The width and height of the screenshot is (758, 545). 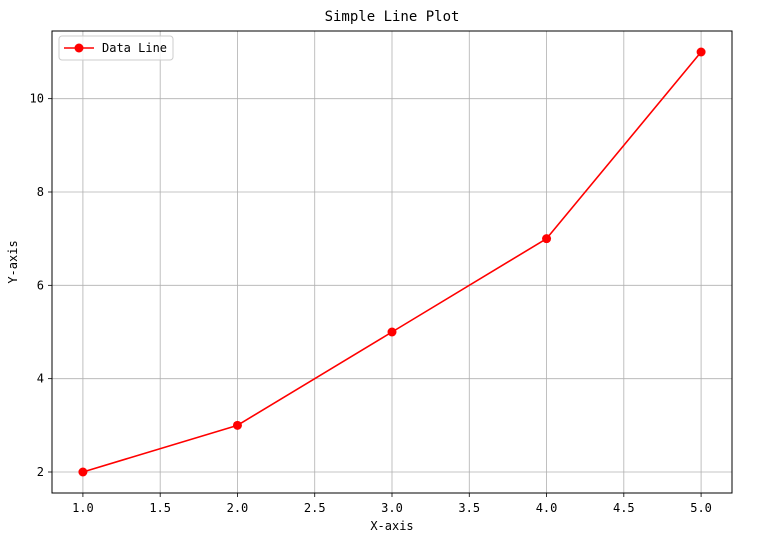 I want to click on x-tick-label: 3.0, so click(x=392, y=508).